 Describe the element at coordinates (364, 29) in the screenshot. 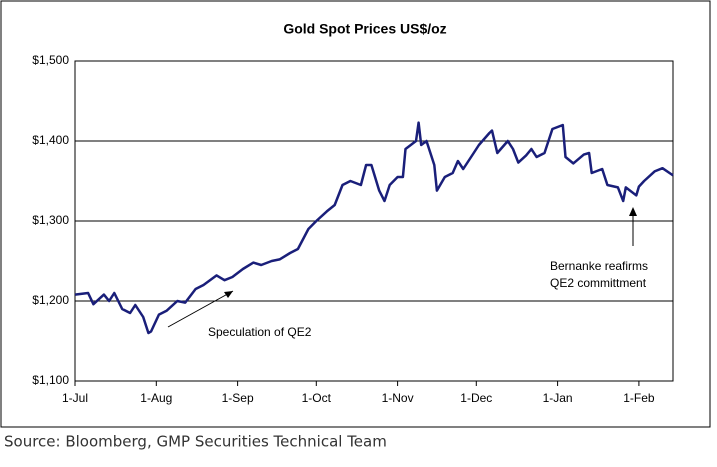

I see `chart-title: Gold Spot Prices US$/oz` at that location.